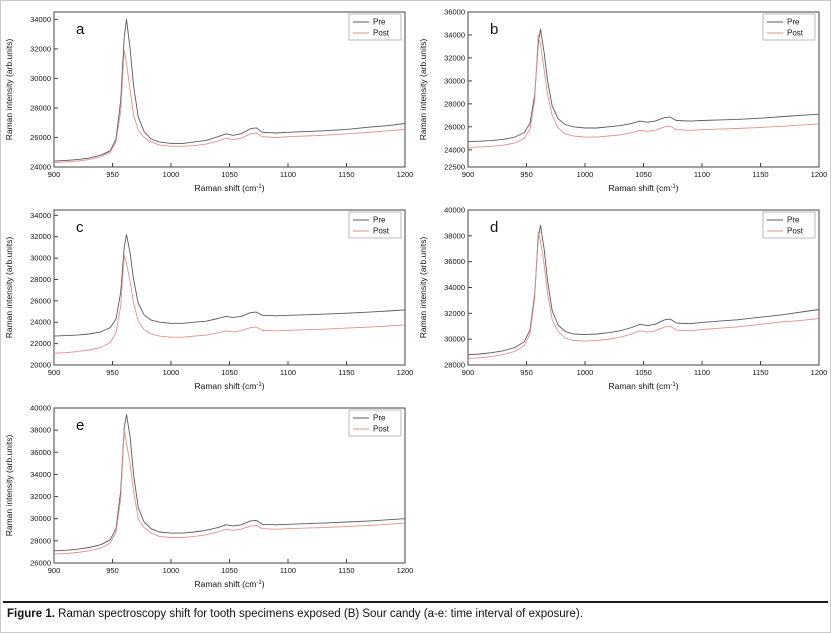  What do you see at coordinates (31, 614) in the screenshot?
I see `figure-caption-label: Figure 1.` at bounding box center [31, 614].